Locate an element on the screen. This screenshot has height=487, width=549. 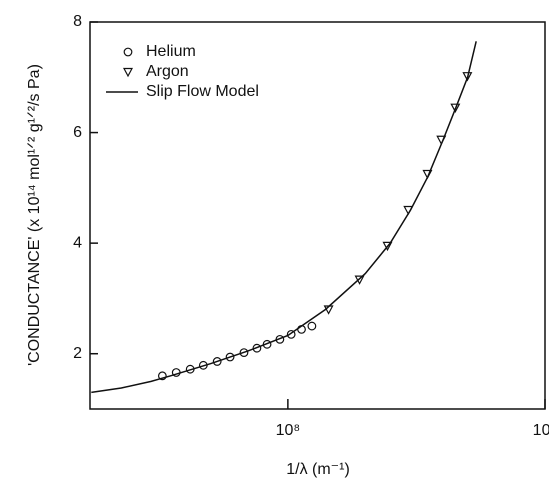
x-tick-label: 10⁹ is located at coordinates (541, 430).